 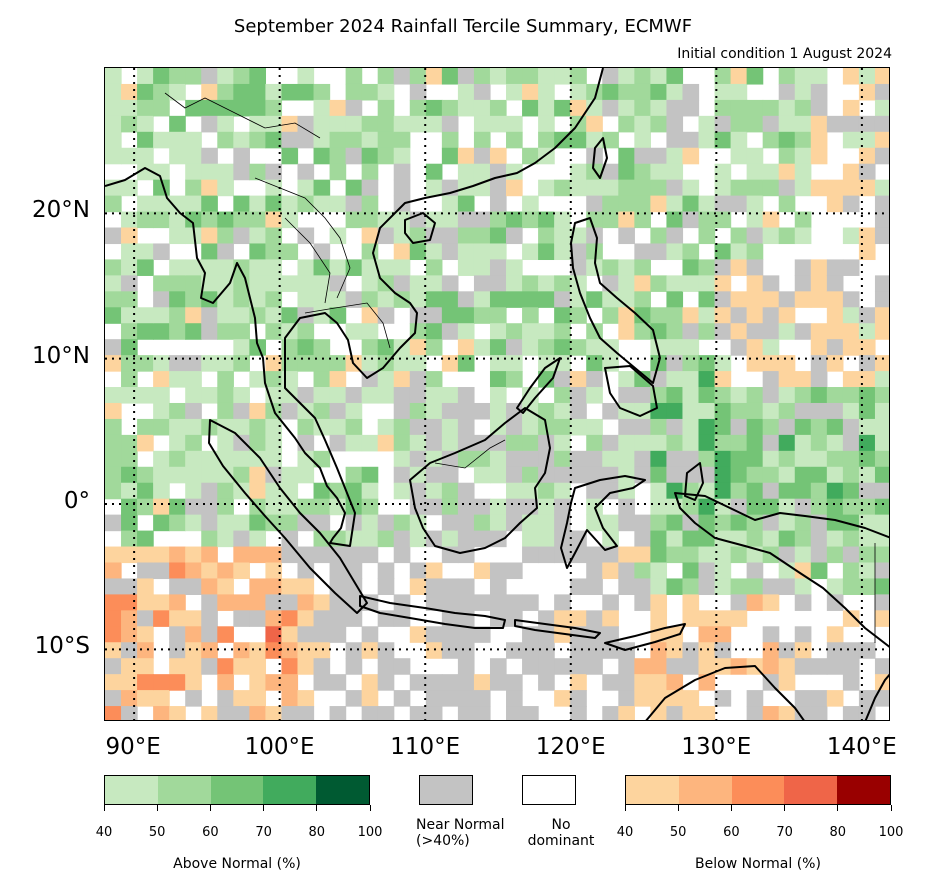 What do you see at coordinates (480, 480) in the screenshot?
I see `coastline-borneo` at bounding box center [480, 480].